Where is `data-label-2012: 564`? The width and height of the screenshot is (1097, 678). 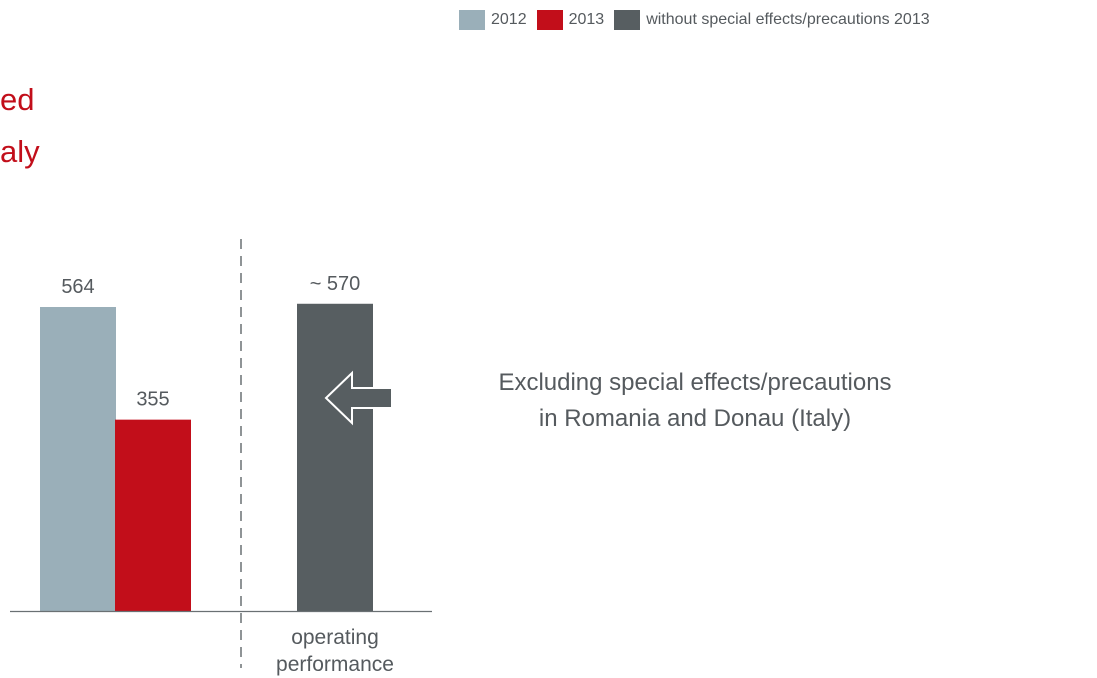
data-label-2012: 564 is located at coordinates (77, 287).